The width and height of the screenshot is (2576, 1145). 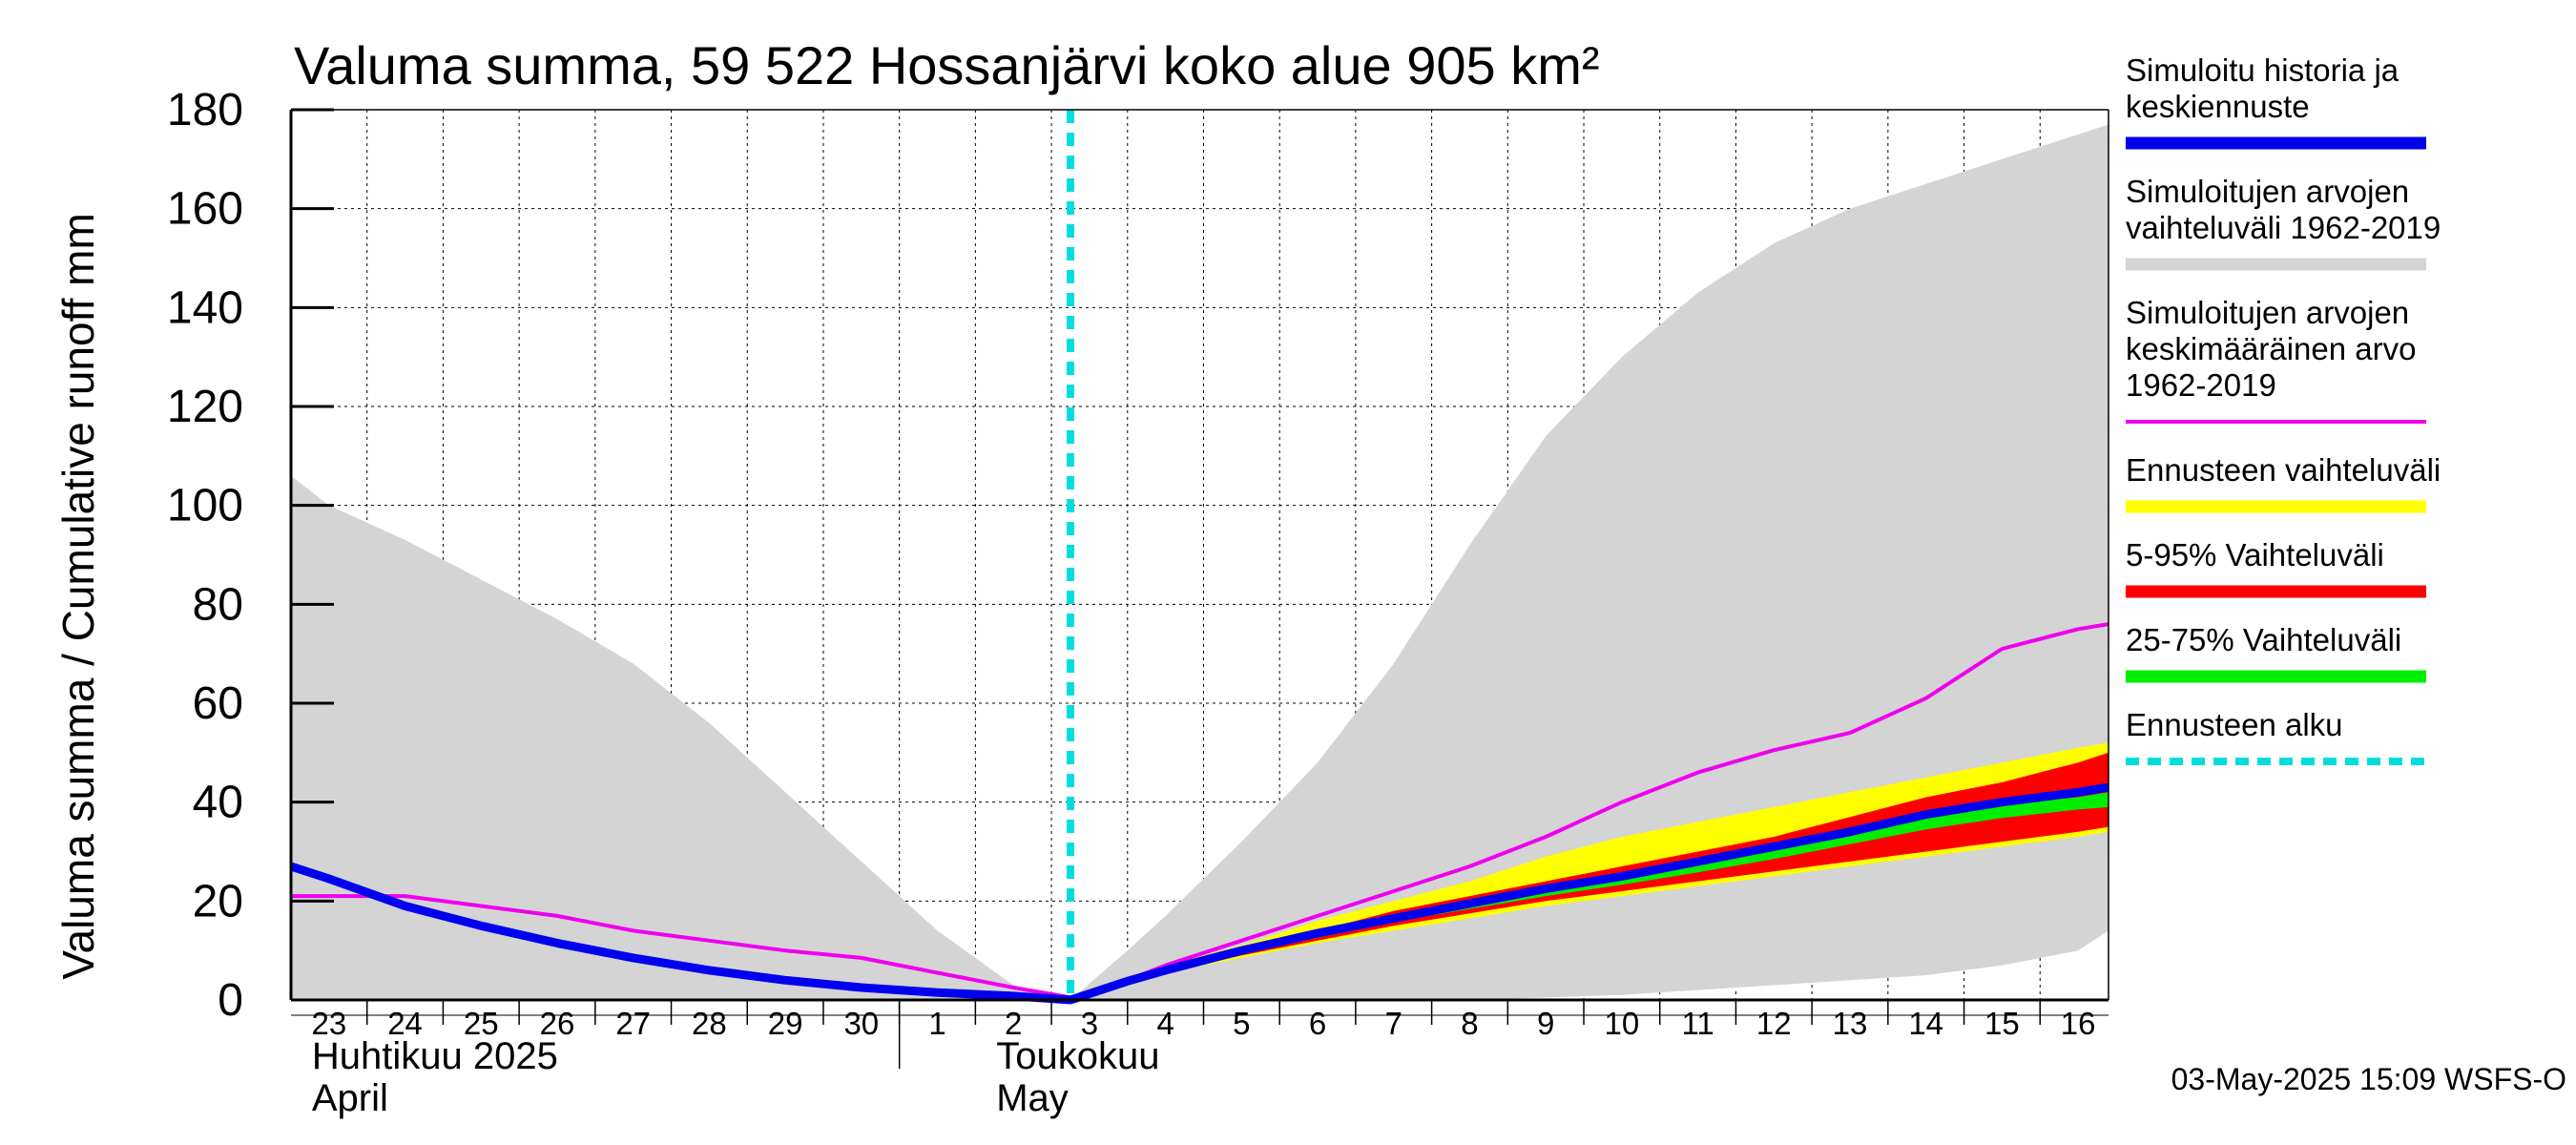 What do you see at coordinates (936, 1023) in the screenshot?
I see `x-tick-label: 1` at bounding box center [936, 1023].